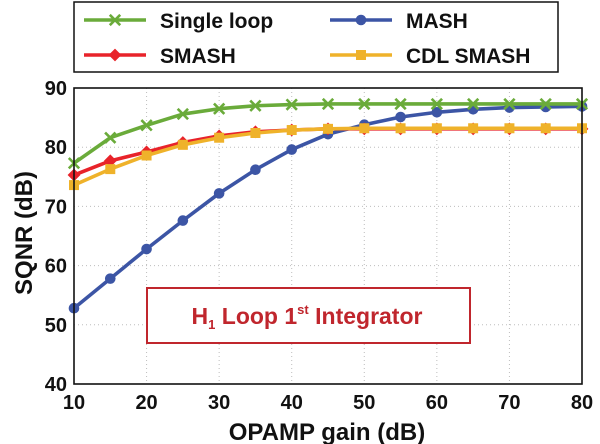  I want to click on x-tick-label: 80, so click(582, 403).